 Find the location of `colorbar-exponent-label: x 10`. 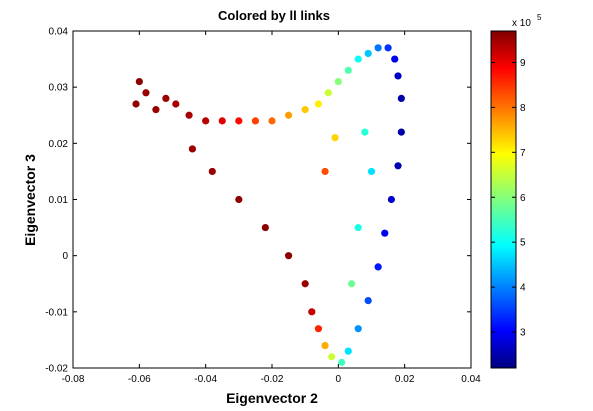

colorbar-exponent-label: x 10 is located at coordinates (521, 23).